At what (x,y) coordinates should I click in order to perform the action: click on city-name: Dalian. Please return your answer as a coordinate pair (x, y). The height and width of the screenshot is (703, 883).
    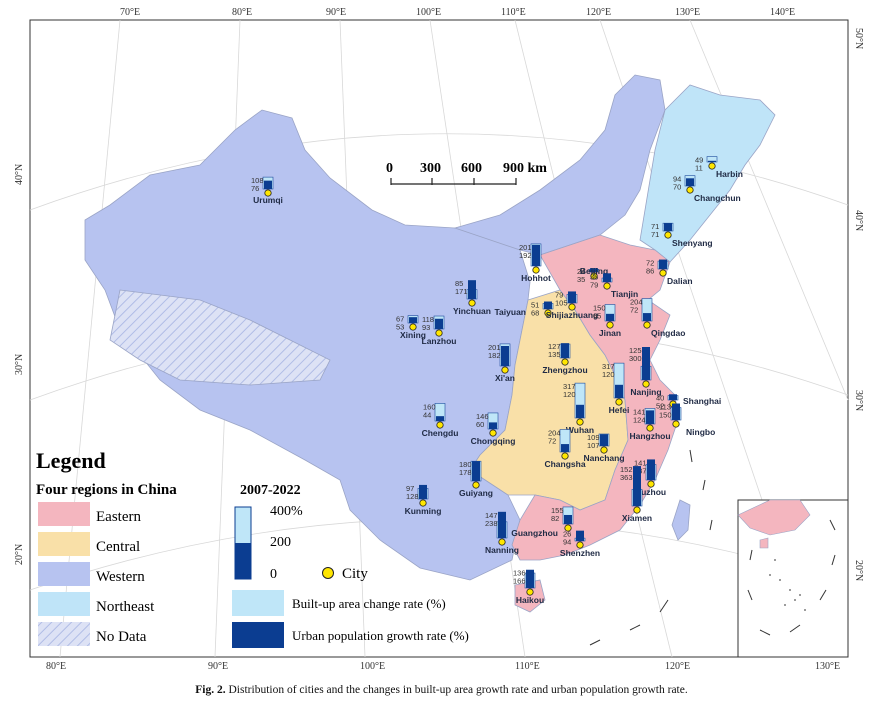
    Looking at the image, I should click on (680, 281).